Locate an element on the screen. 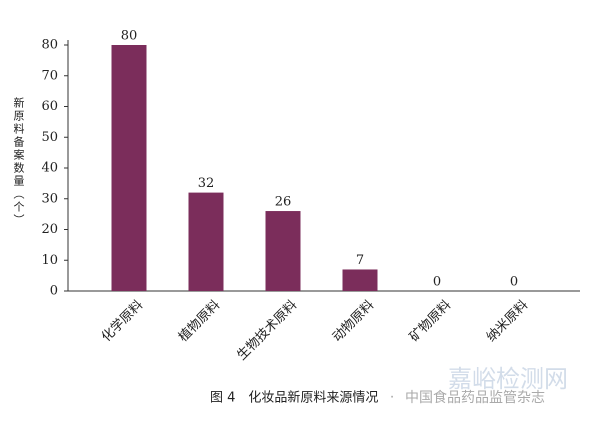  data-label: 80 is located at coordinates (129, 36).